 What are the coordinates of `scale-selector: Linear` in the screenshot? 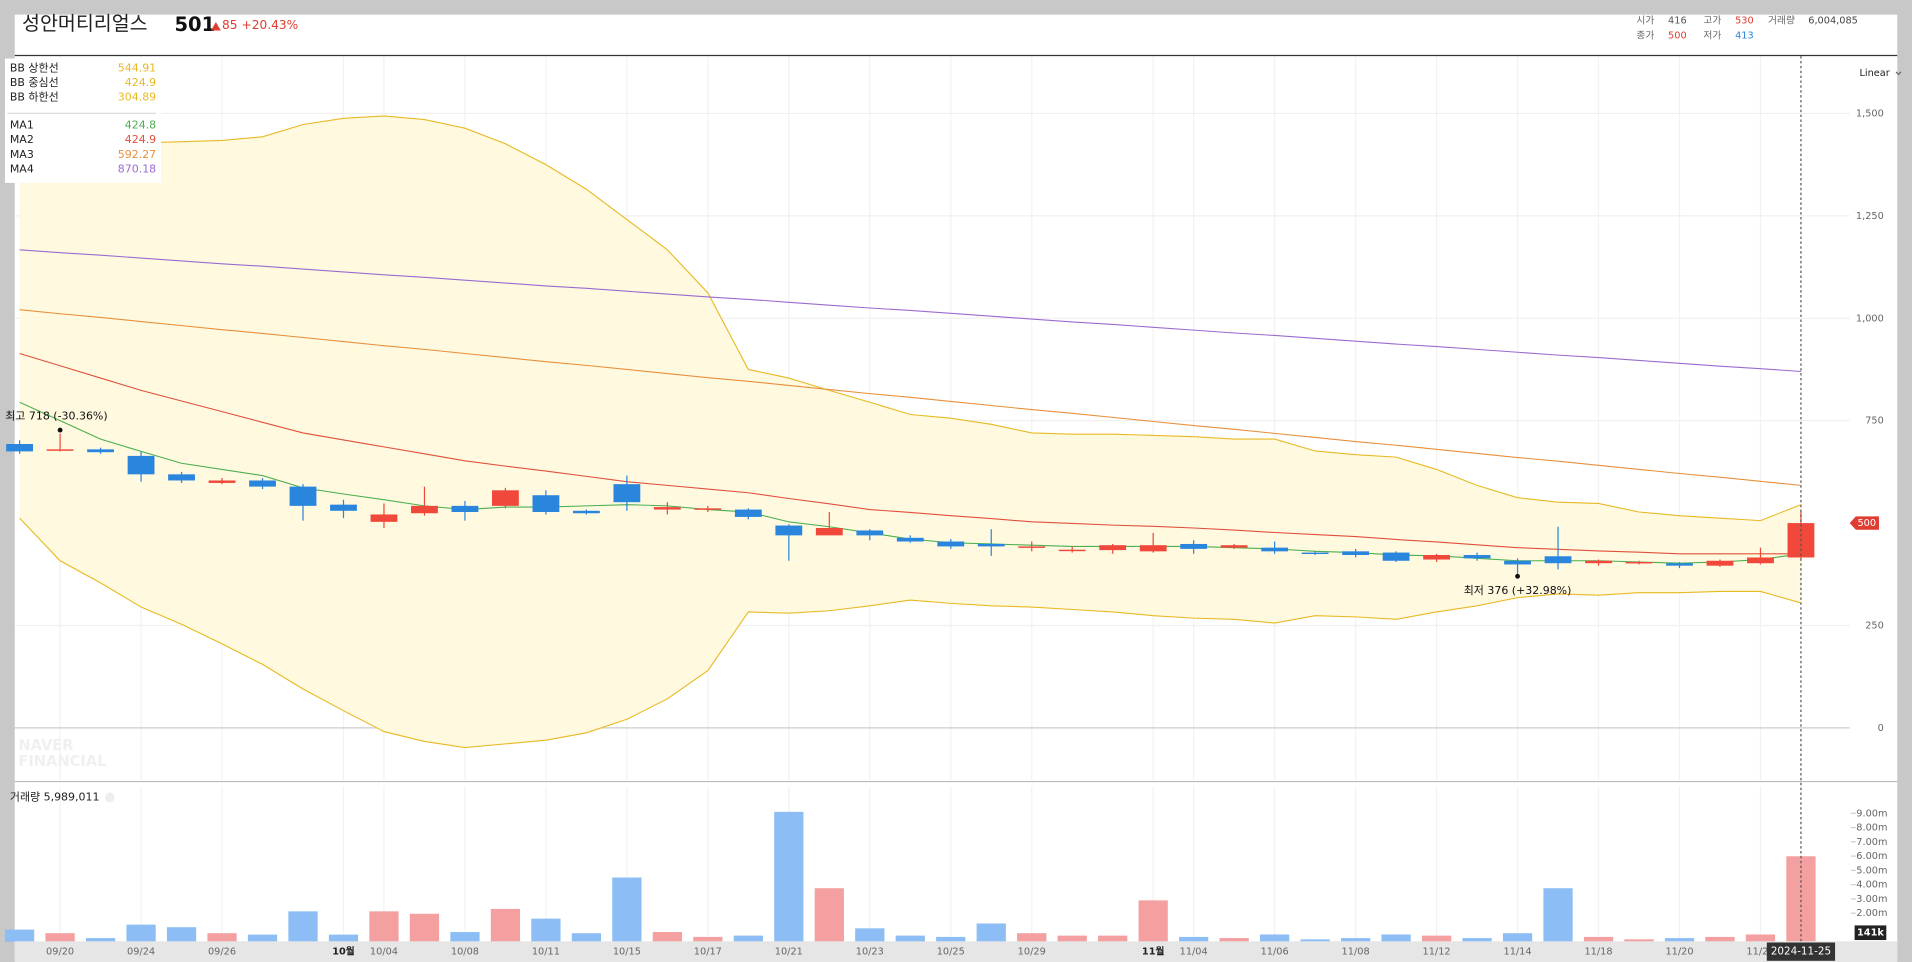 It's located at (1880, 73).